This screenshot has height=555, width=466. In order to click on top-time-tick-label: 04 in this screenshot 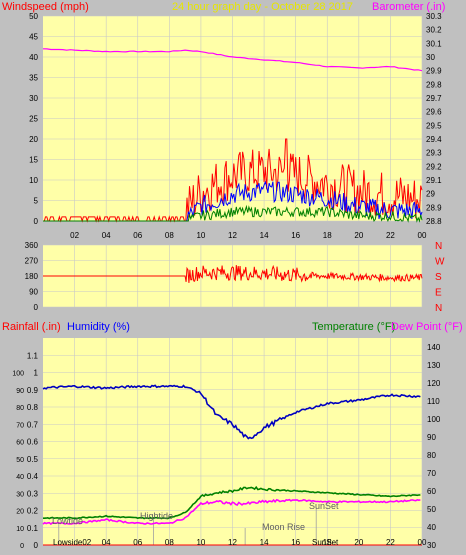, I will do `click(106, 235)`.